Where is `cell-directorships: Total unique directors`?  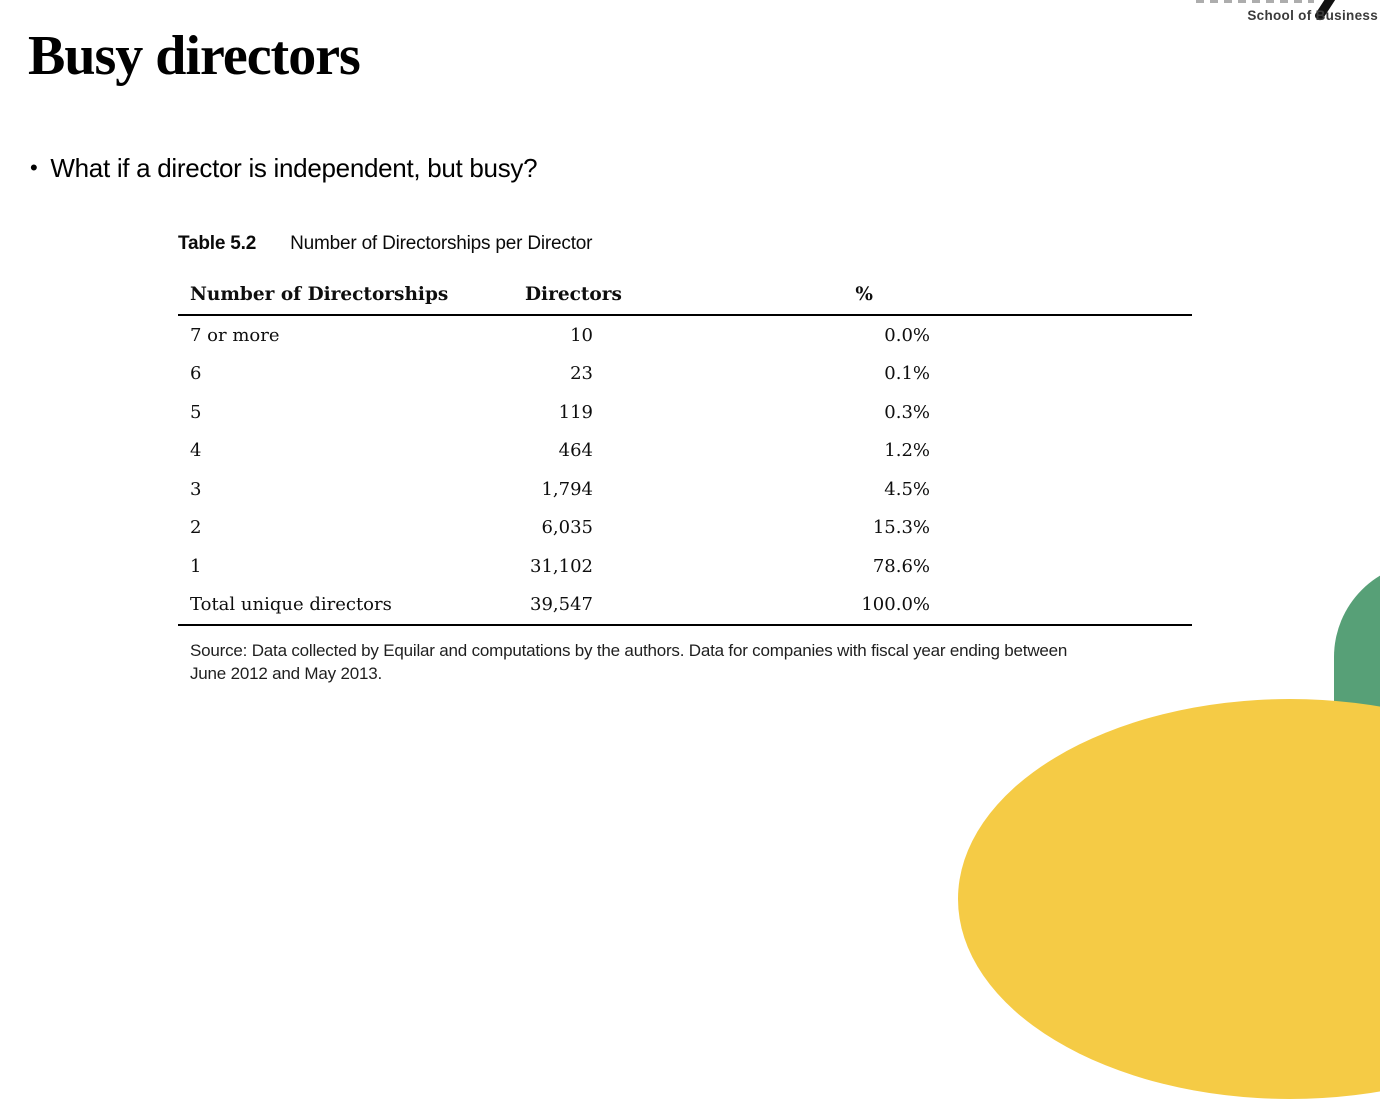 cell-directorships: Total unique directors is located at coordinates (351, 605).